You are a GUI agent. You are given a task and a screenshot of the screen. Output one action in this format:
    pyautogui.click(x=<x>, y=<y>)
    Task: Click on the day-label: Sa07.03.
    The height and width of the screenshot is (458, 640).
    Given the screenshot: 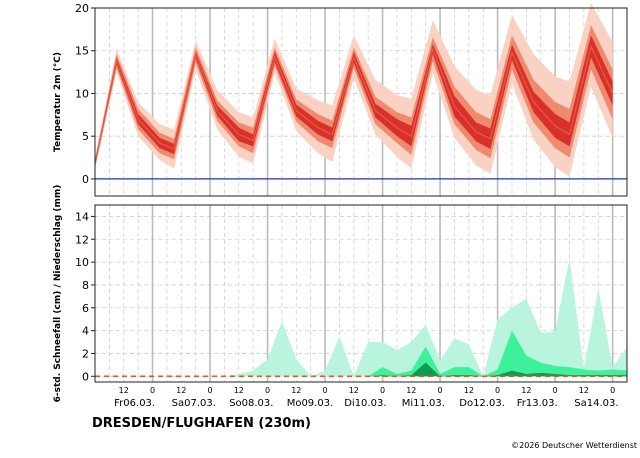 What is the action you would take?
    pyautogui.click(x=194, y=403)
    